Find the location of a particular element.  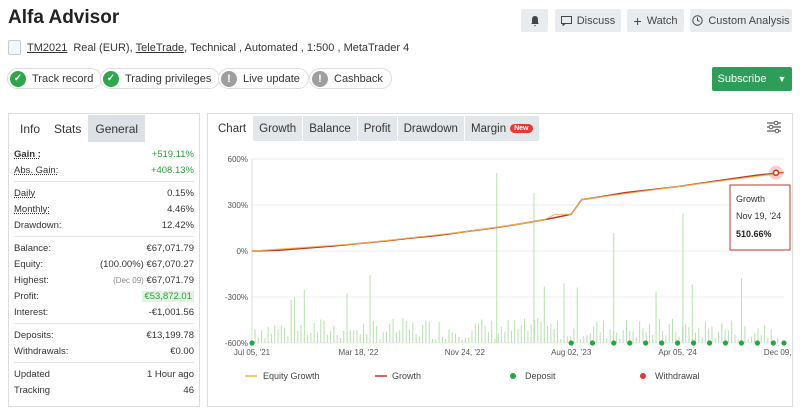

highest-value: €67,071.79 is located at coordinates (170, 280).